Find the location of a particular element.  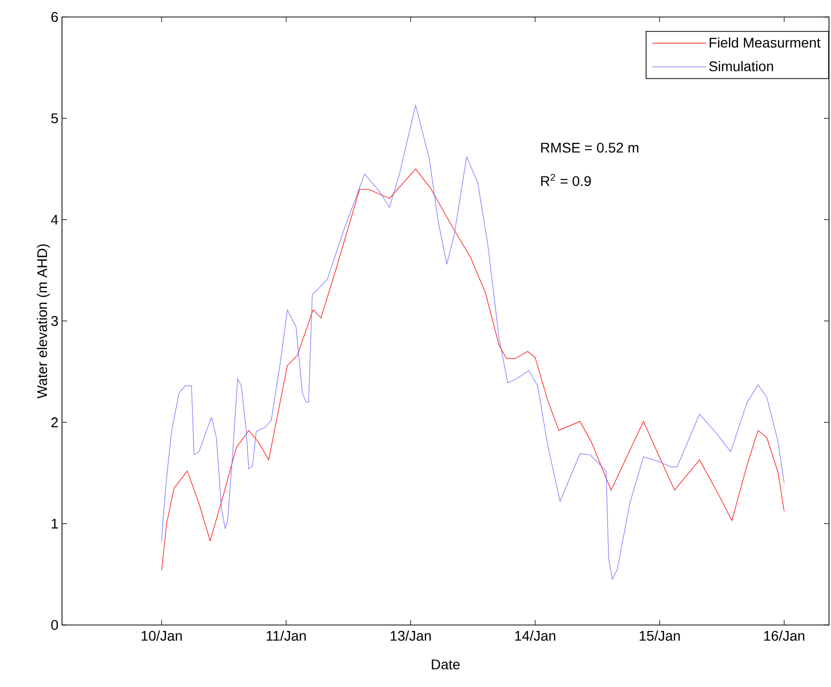

legend-label: Simulation is located at coordinates (741, 66).